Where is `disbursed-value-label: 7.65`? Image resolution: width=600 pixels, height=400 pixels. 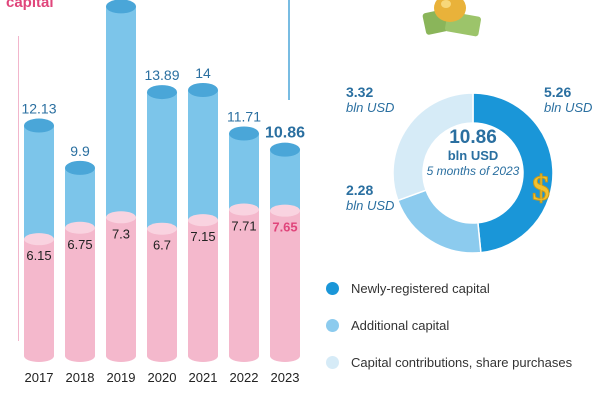 disbursed-value-label: 7.65 is located at coordinates (284, 227).